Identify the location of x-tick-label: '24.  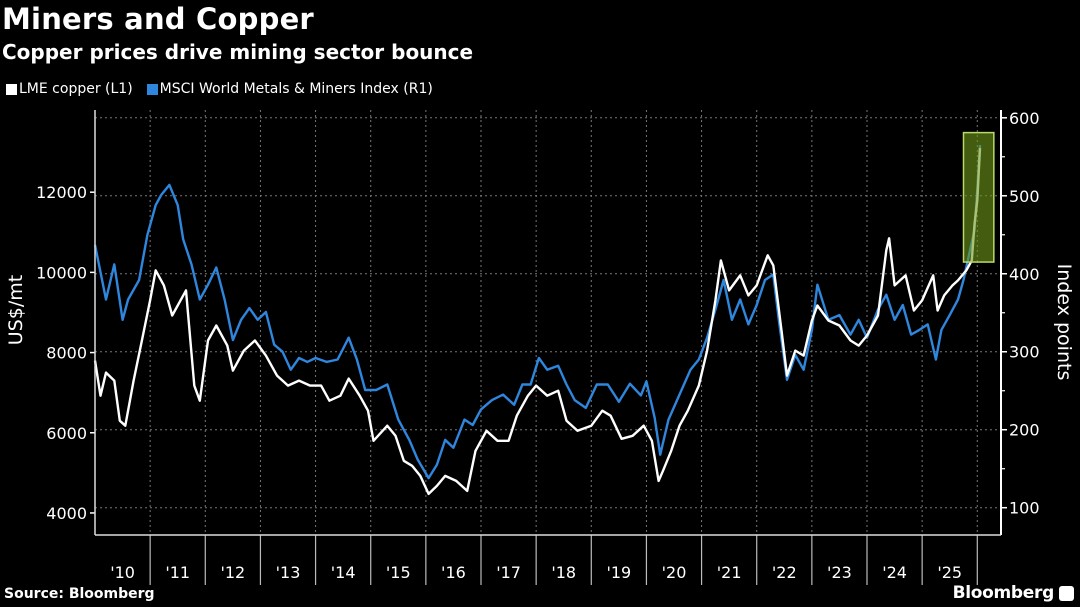
(894, 572).